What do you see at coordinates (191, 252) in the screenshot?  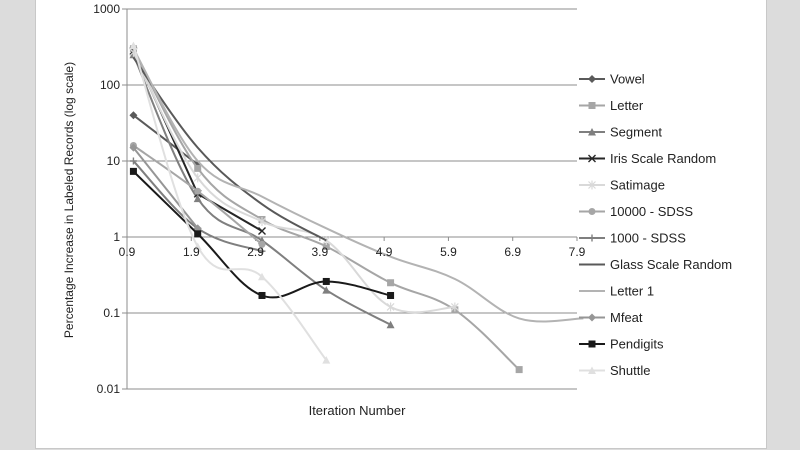 I see `x-tick-label: 1.9` at bounding box center [191, 252].